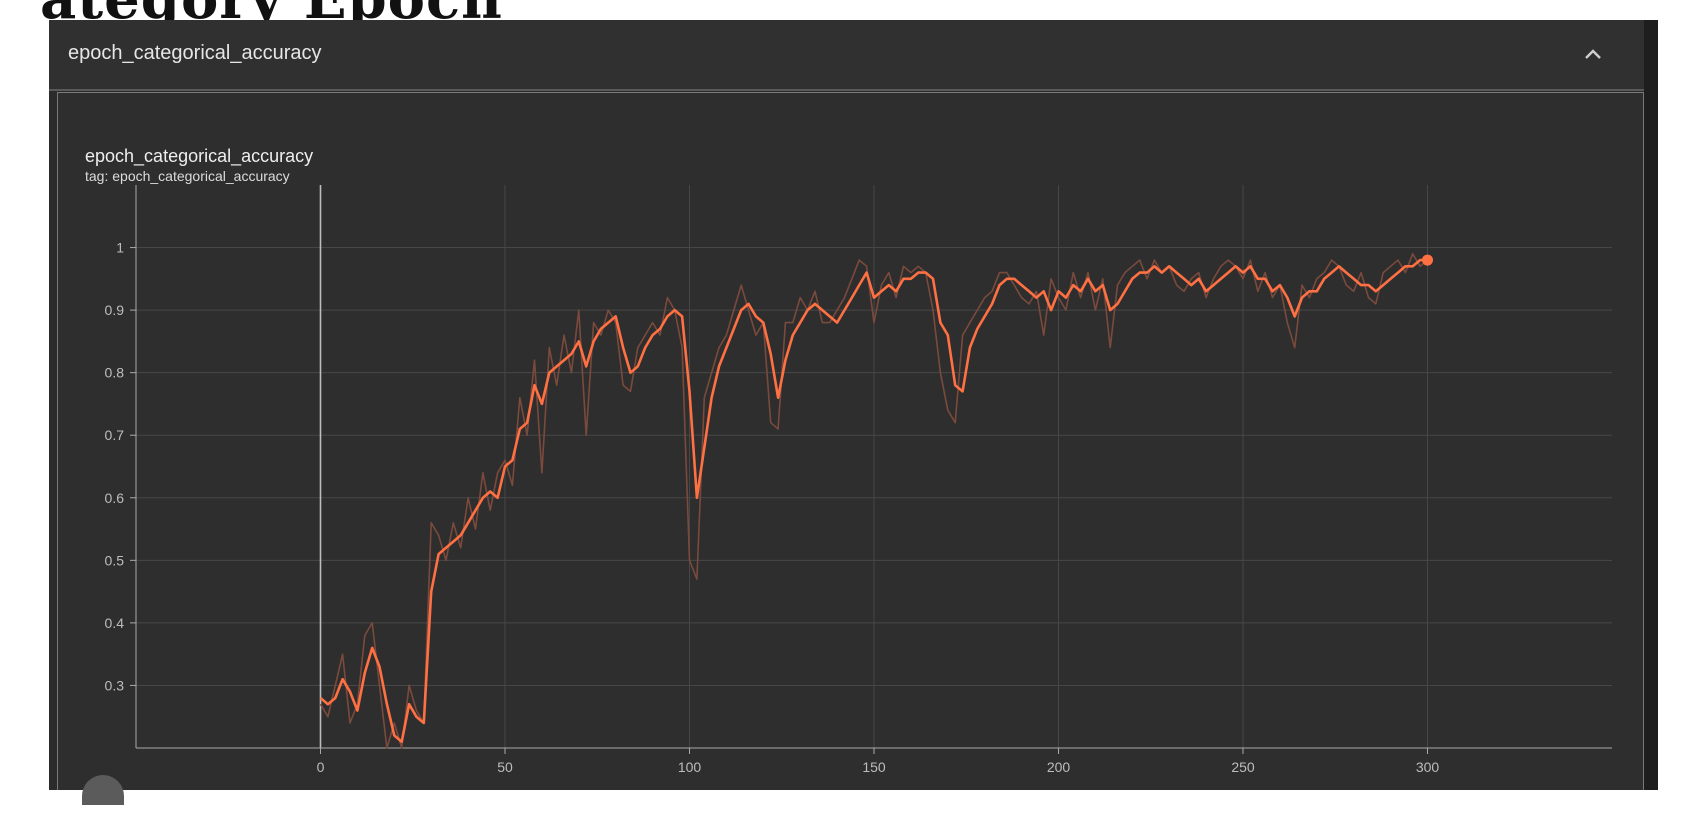 This screenshot has width=1699, height=824. What do you see at coordinates (1243, 767) in the screenshot?
I see `x-tick-label: 250` at bounding box center [1243, 767].